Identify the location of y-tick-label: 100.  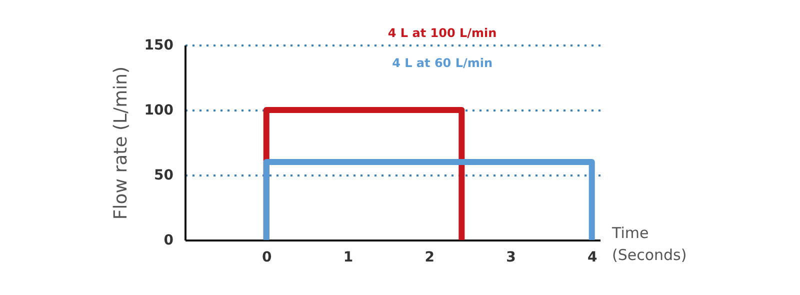
(159, 110).